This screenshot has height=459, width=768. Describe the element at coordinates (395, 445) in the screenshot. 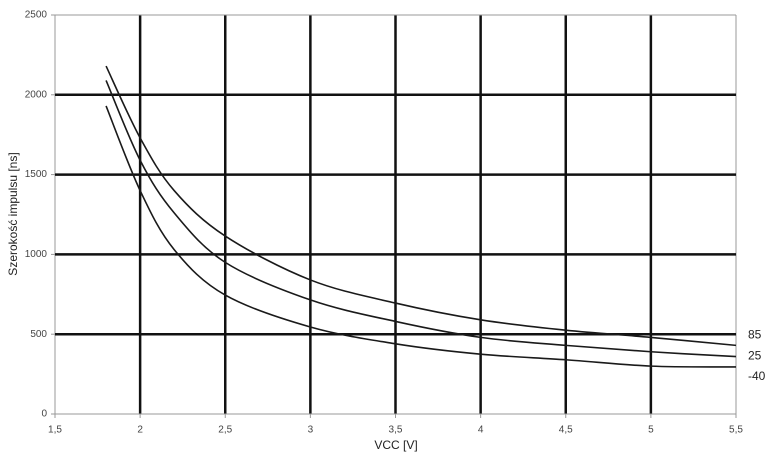

I see `x-axis-title: VCC [V]` at that location.